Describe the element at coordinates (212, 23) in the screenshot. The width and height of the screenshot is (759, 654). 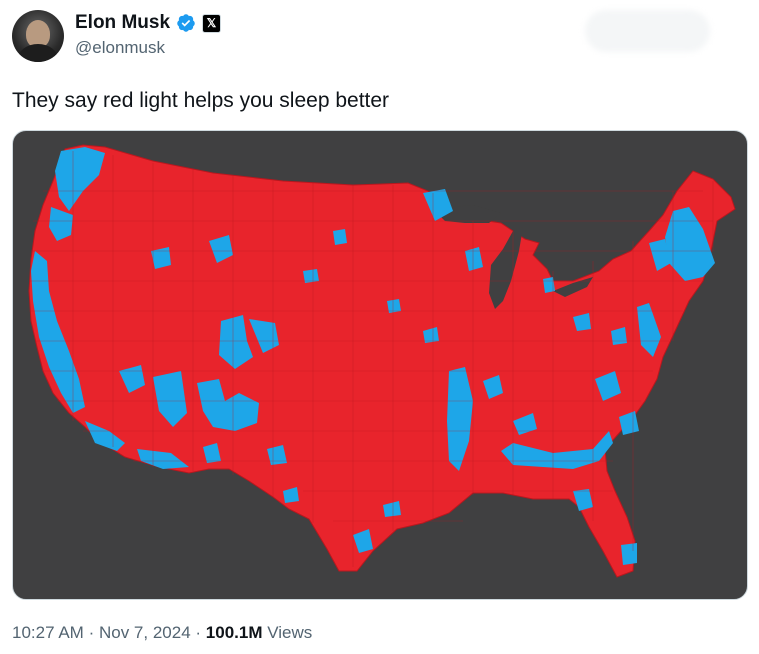
I see `x-affiliate-icon: 𝕏` at that location.